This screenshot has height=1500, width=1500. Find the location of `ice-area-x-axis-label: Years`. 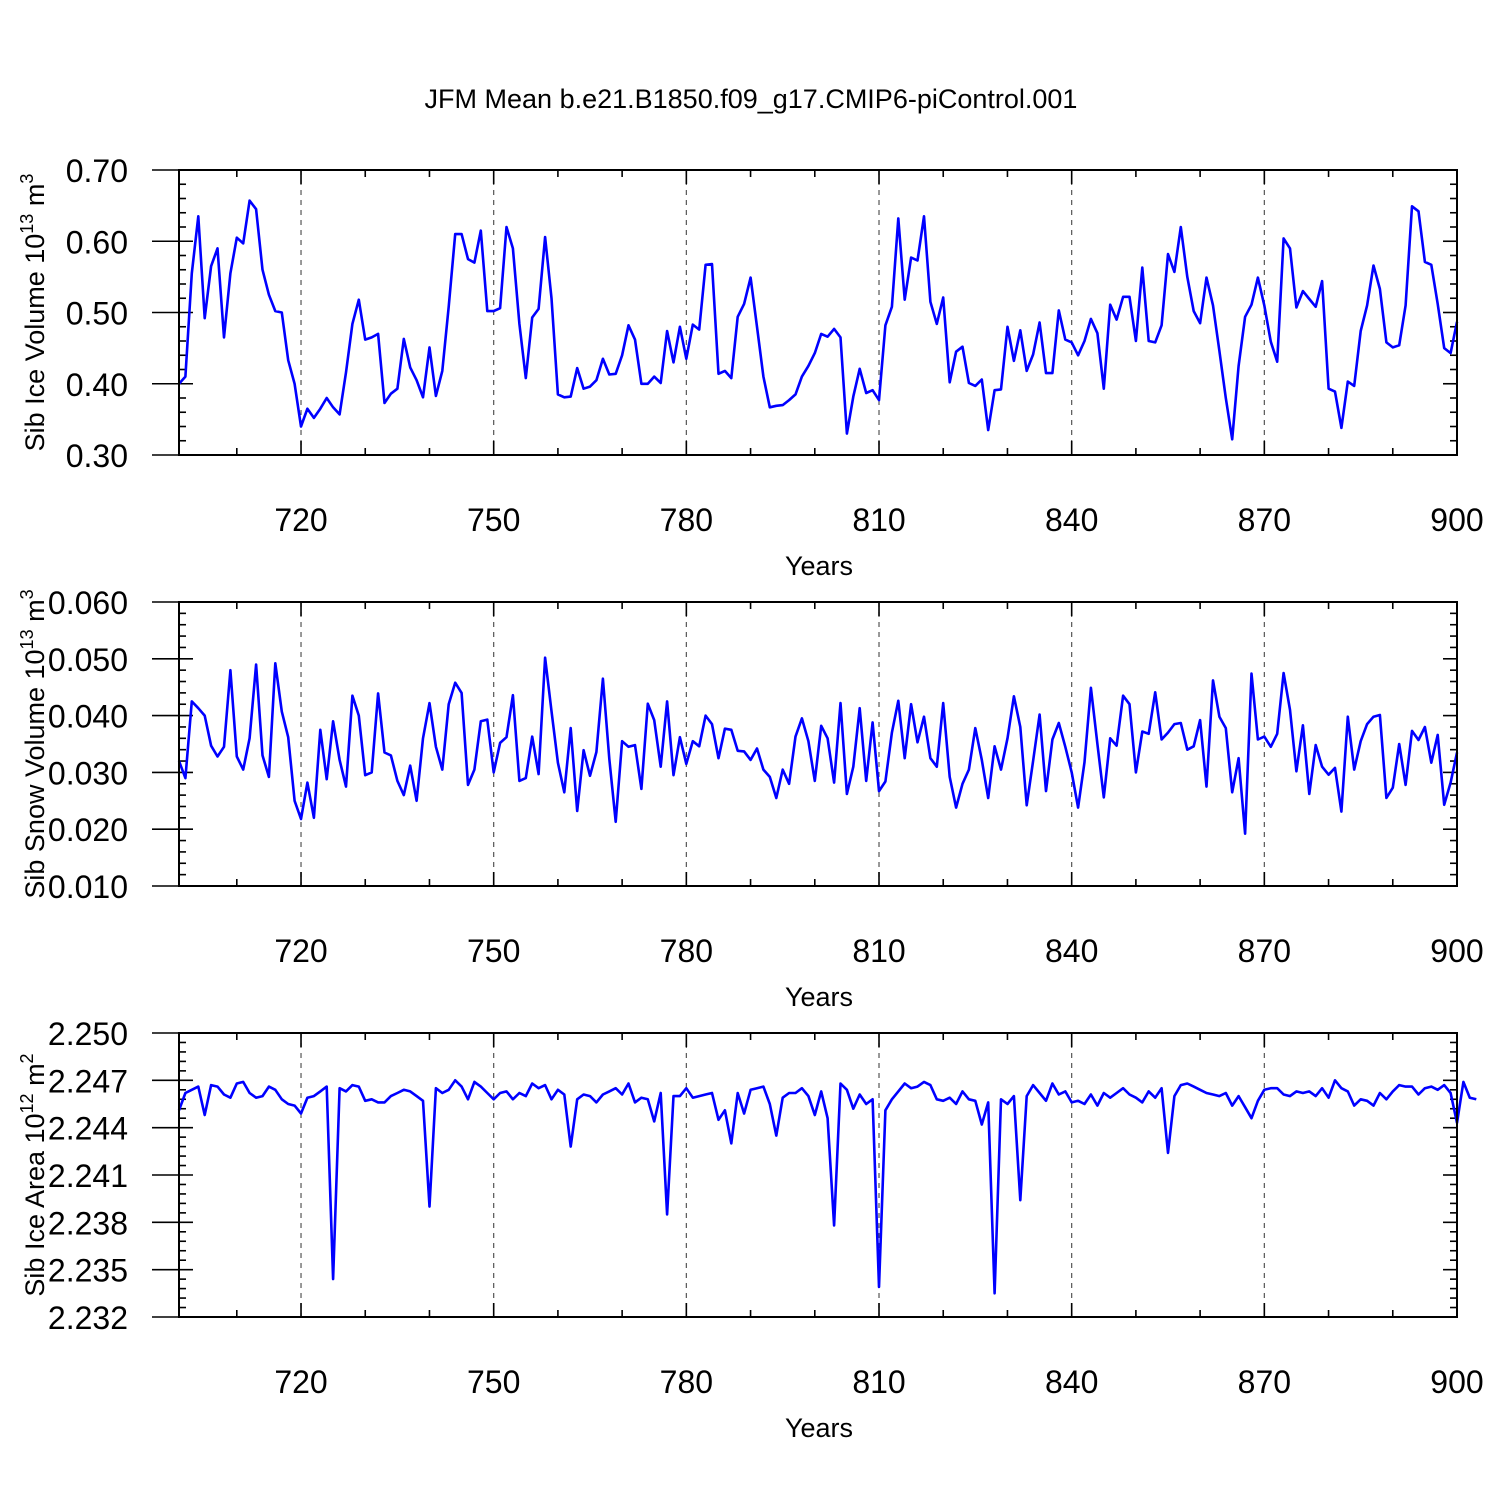

ice-area-x-axis-label: Years is located at coordinates (819, 1428).